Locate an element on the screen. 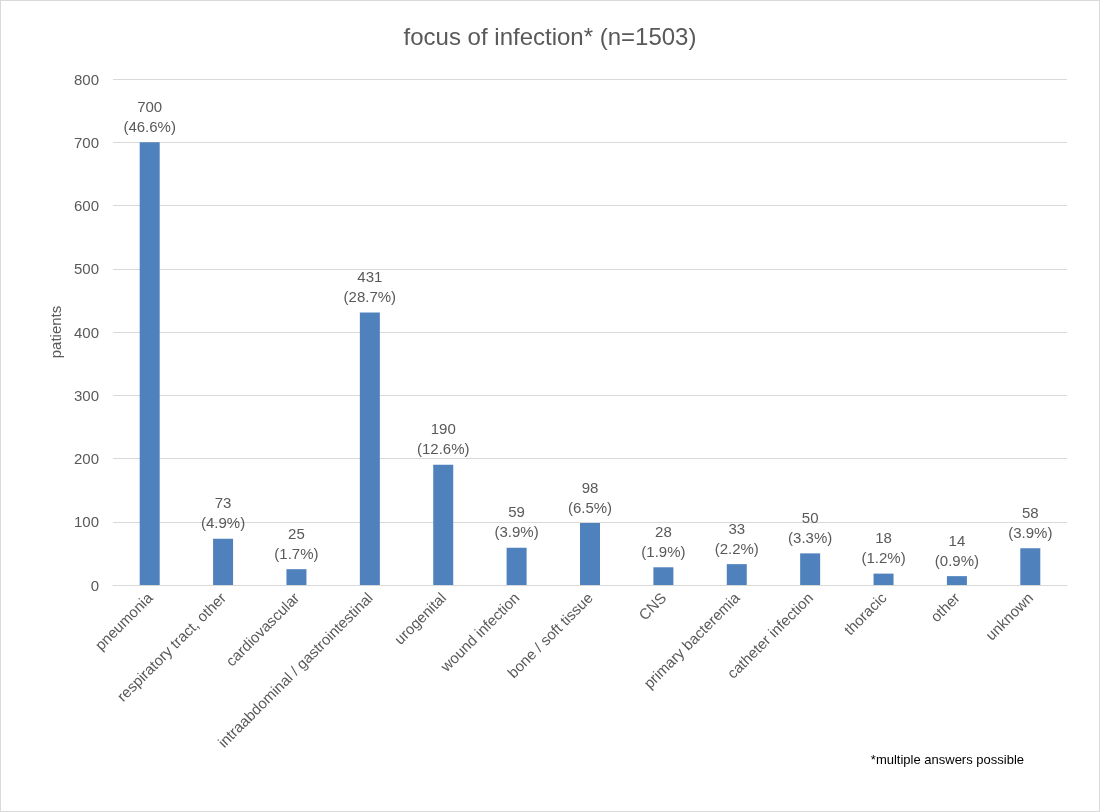  data-label: 14 (0.9%) is located at coordinates (957, 550).